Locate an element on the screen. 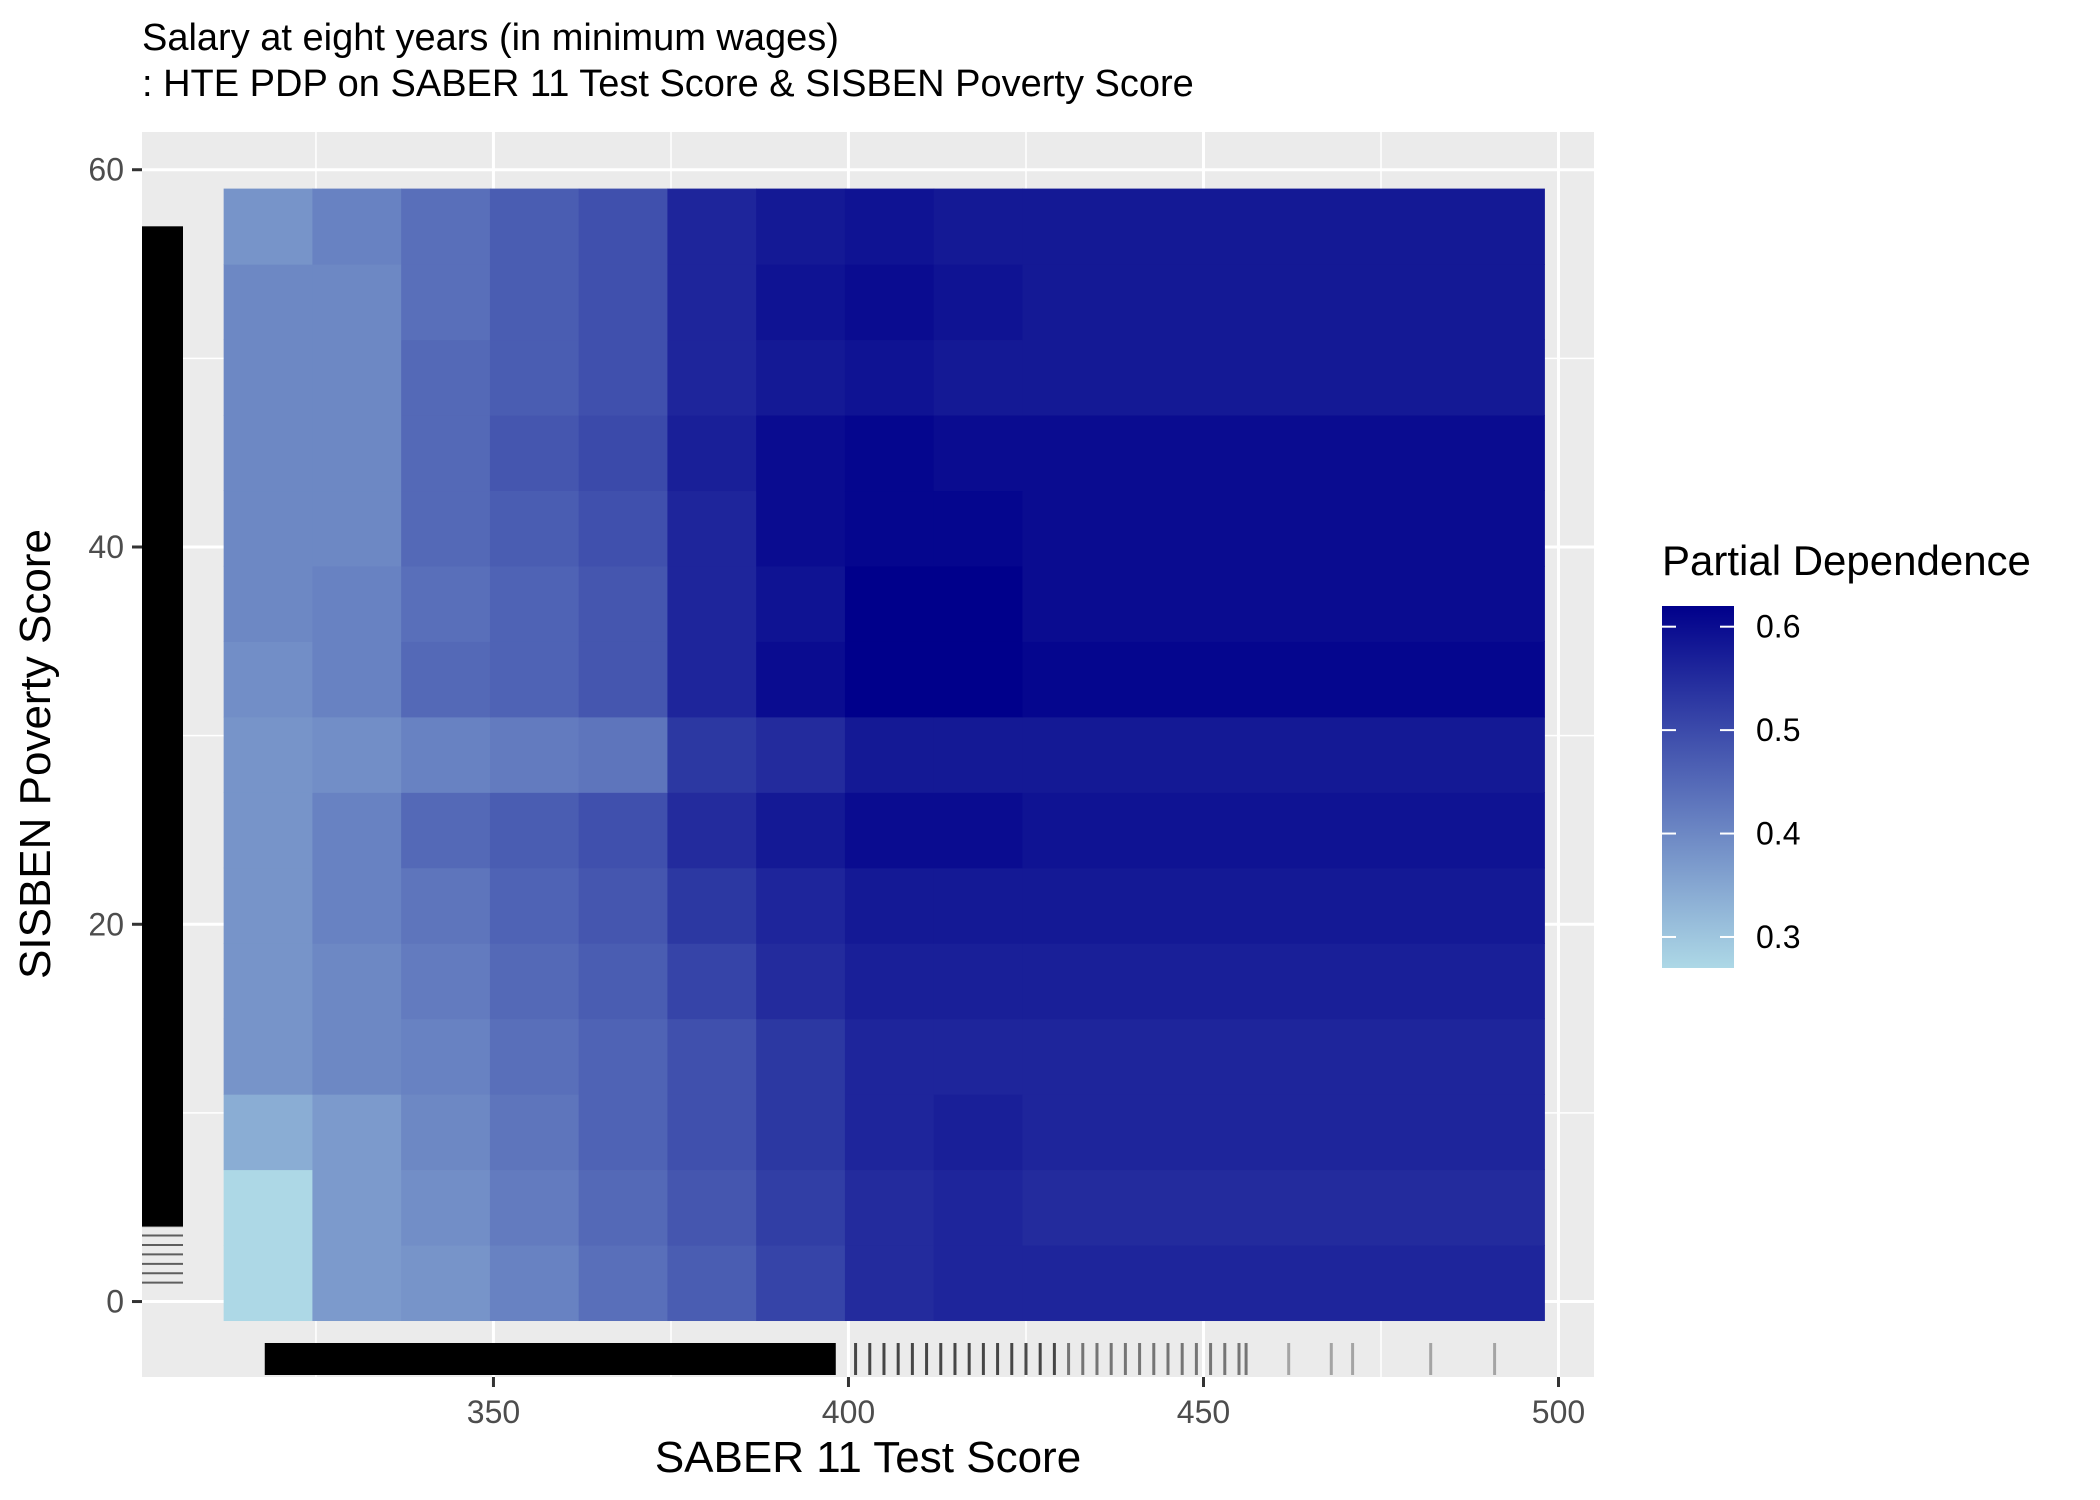 This screenshot has height=1500, width=2100. chart-title-line1: Salary at eight years (in minimum wages) is located at coordinates (490, 38).